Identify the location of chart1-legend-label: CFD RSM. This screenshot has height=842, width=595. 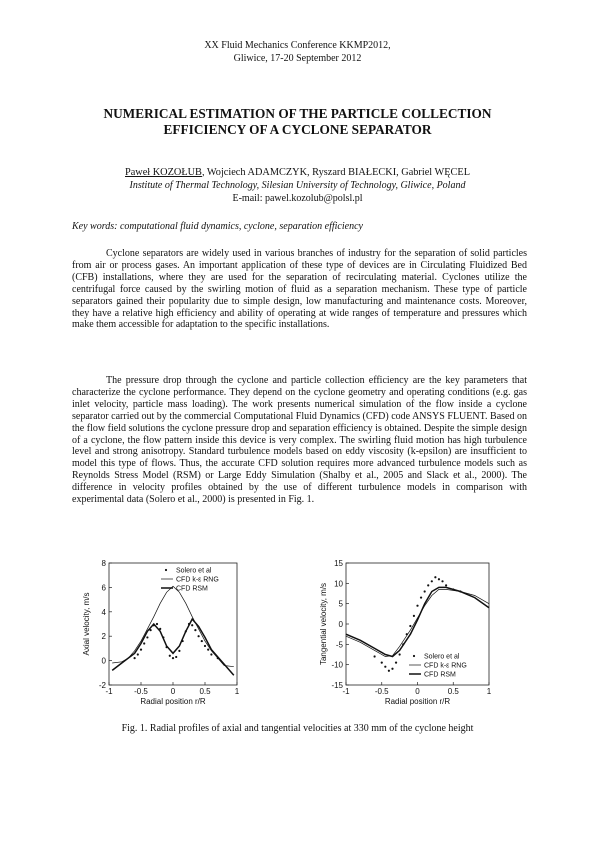
(440, 675).